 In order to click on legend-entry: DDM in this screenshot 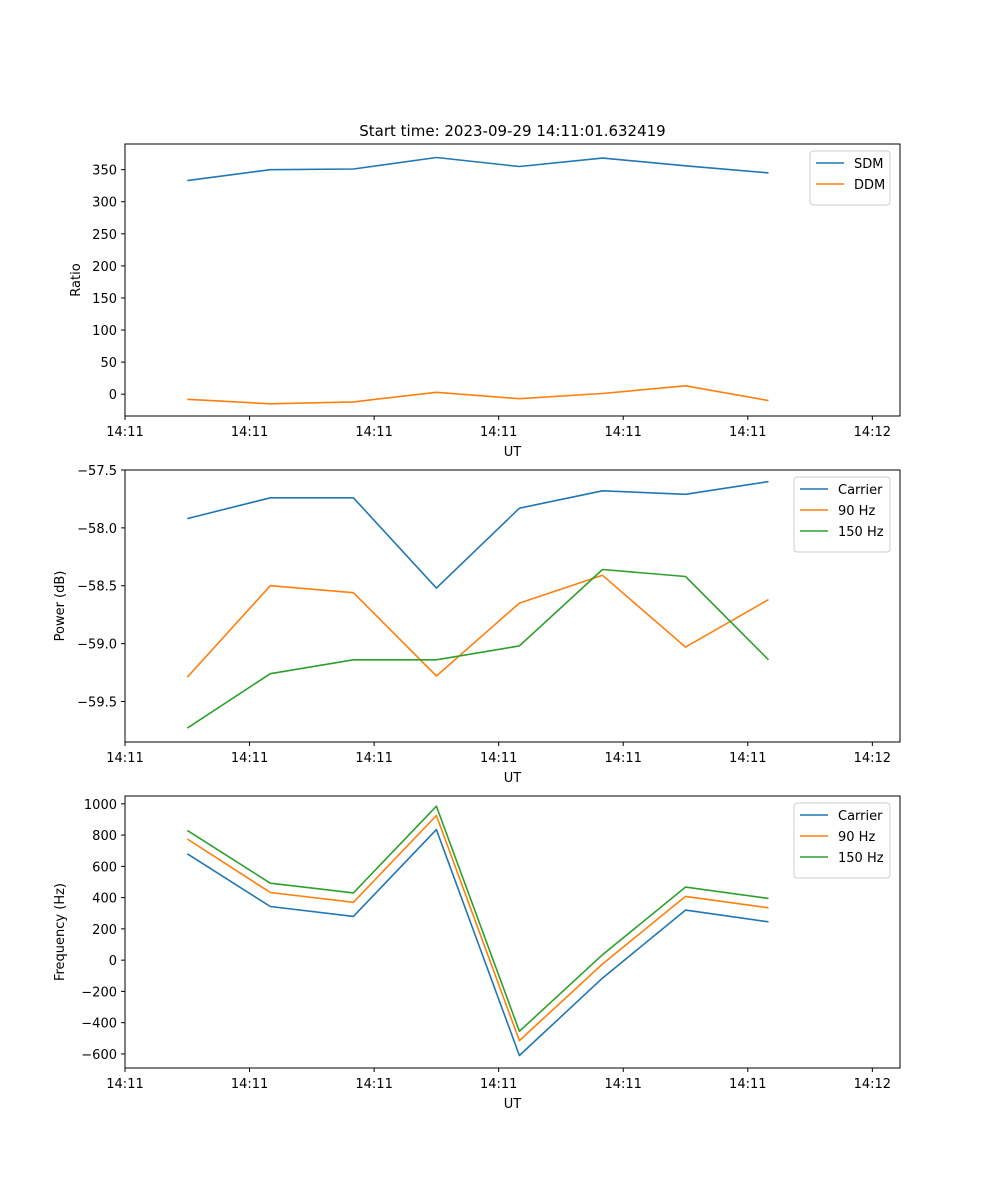, I will do `click(869, 185)`.